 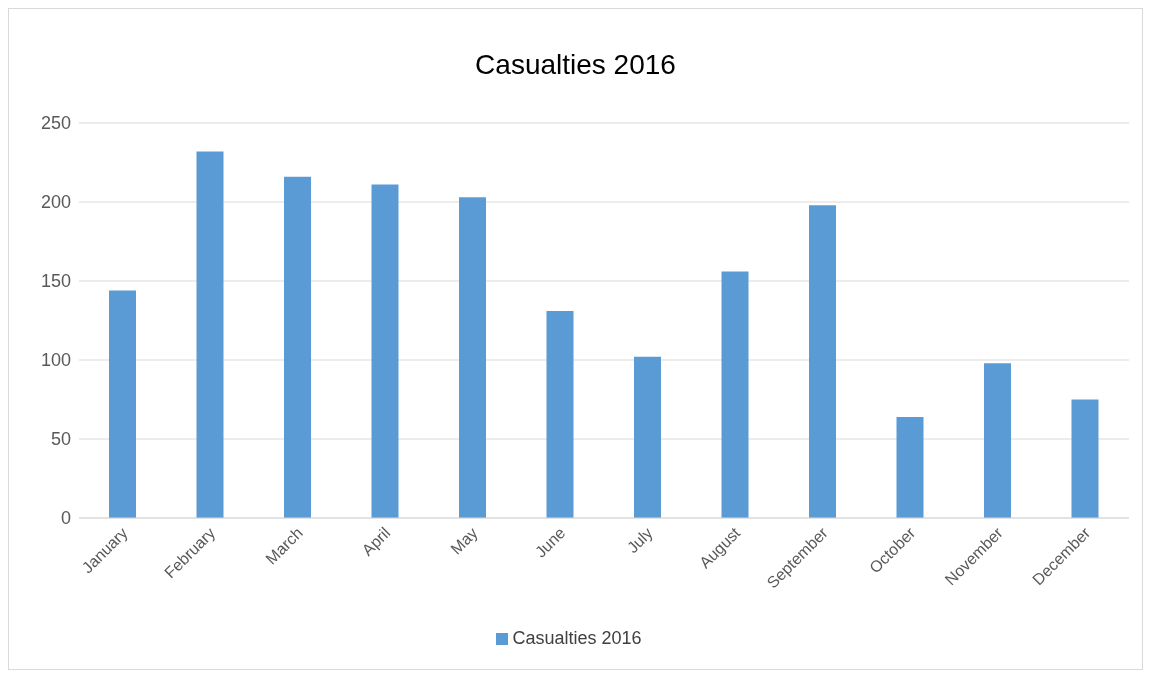 I want to click on y-tick-label: 50, so click(x=60, y=439).